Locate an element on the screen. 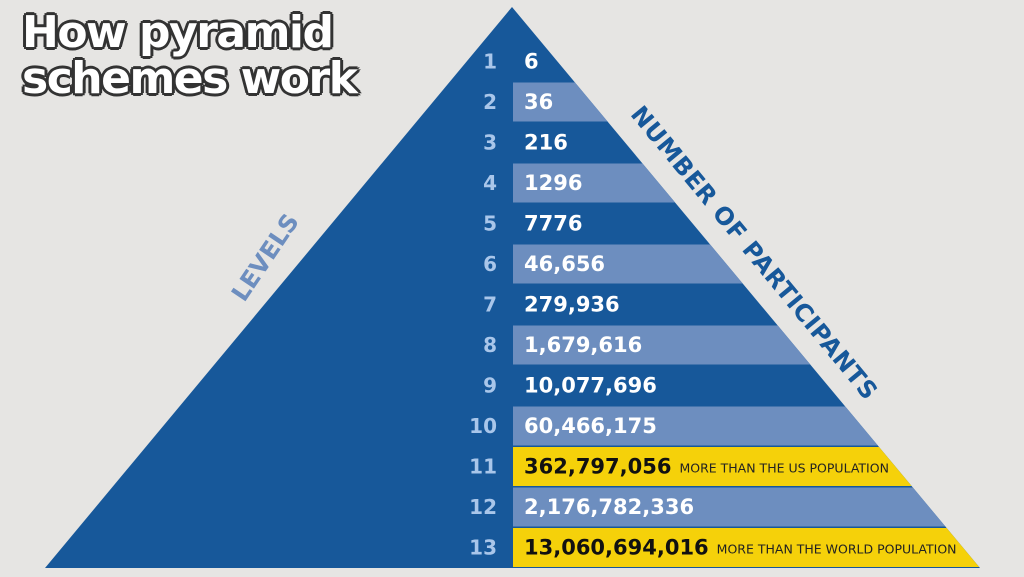 This screenshot has height=577, width=1024. level-number: 13 is located at coordinates (483, 547).